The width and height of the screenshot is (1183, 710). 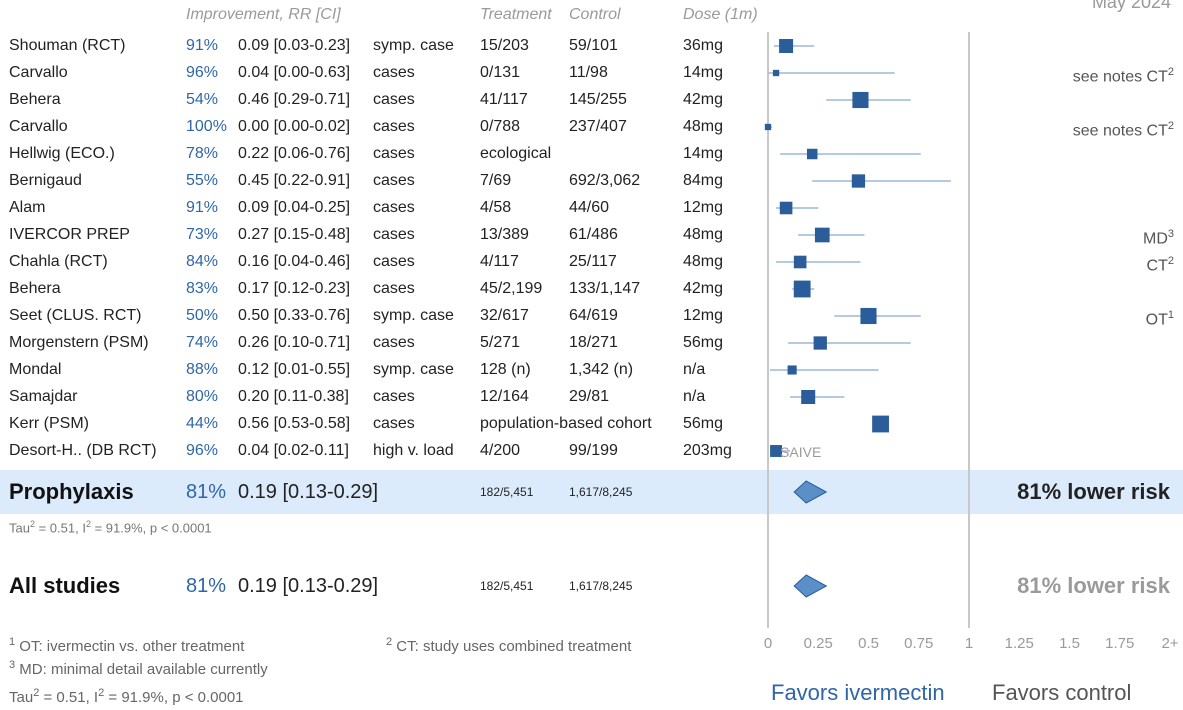 What do you see at coordinates (707, 450) in the screenshot?
I see `study-dose: 203mg` at bounding box center [707, 450].